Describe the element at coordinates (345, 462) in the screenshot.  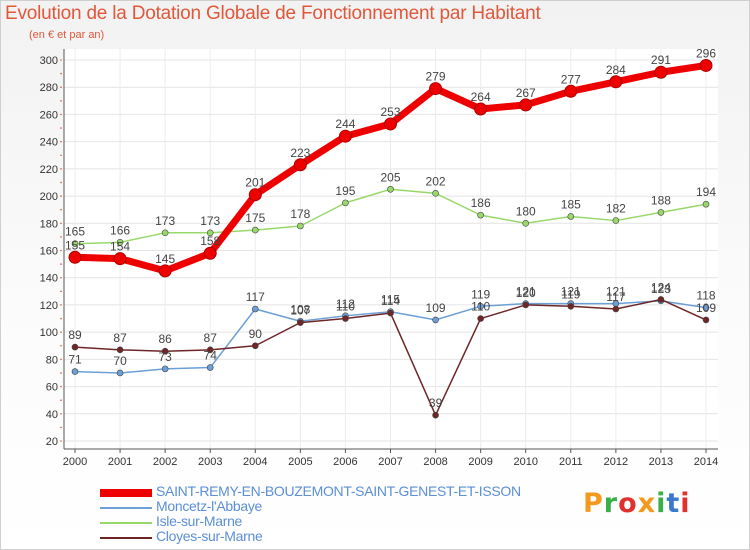
I see `x-tick-label: 2006` at that location.